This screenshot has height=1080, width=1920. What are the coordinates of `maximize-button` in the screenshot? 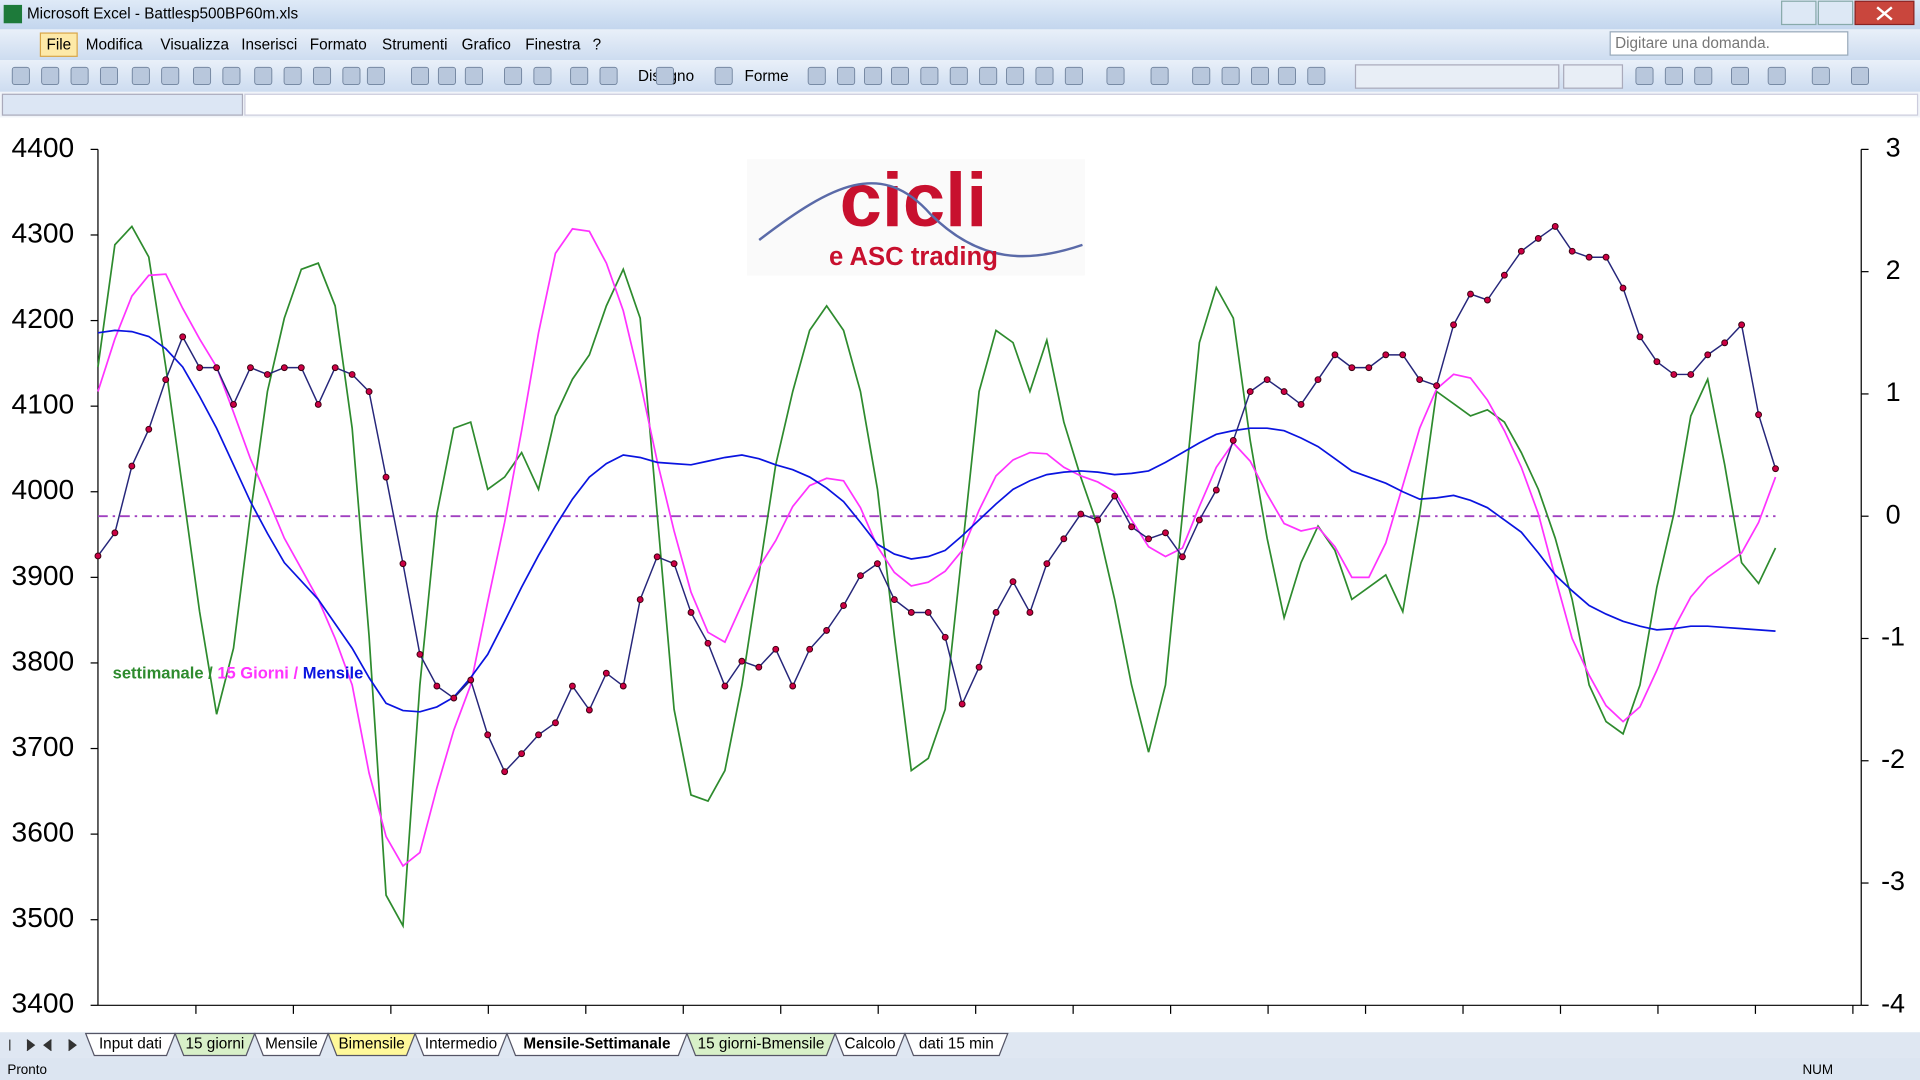 It's located at (1835, 13).